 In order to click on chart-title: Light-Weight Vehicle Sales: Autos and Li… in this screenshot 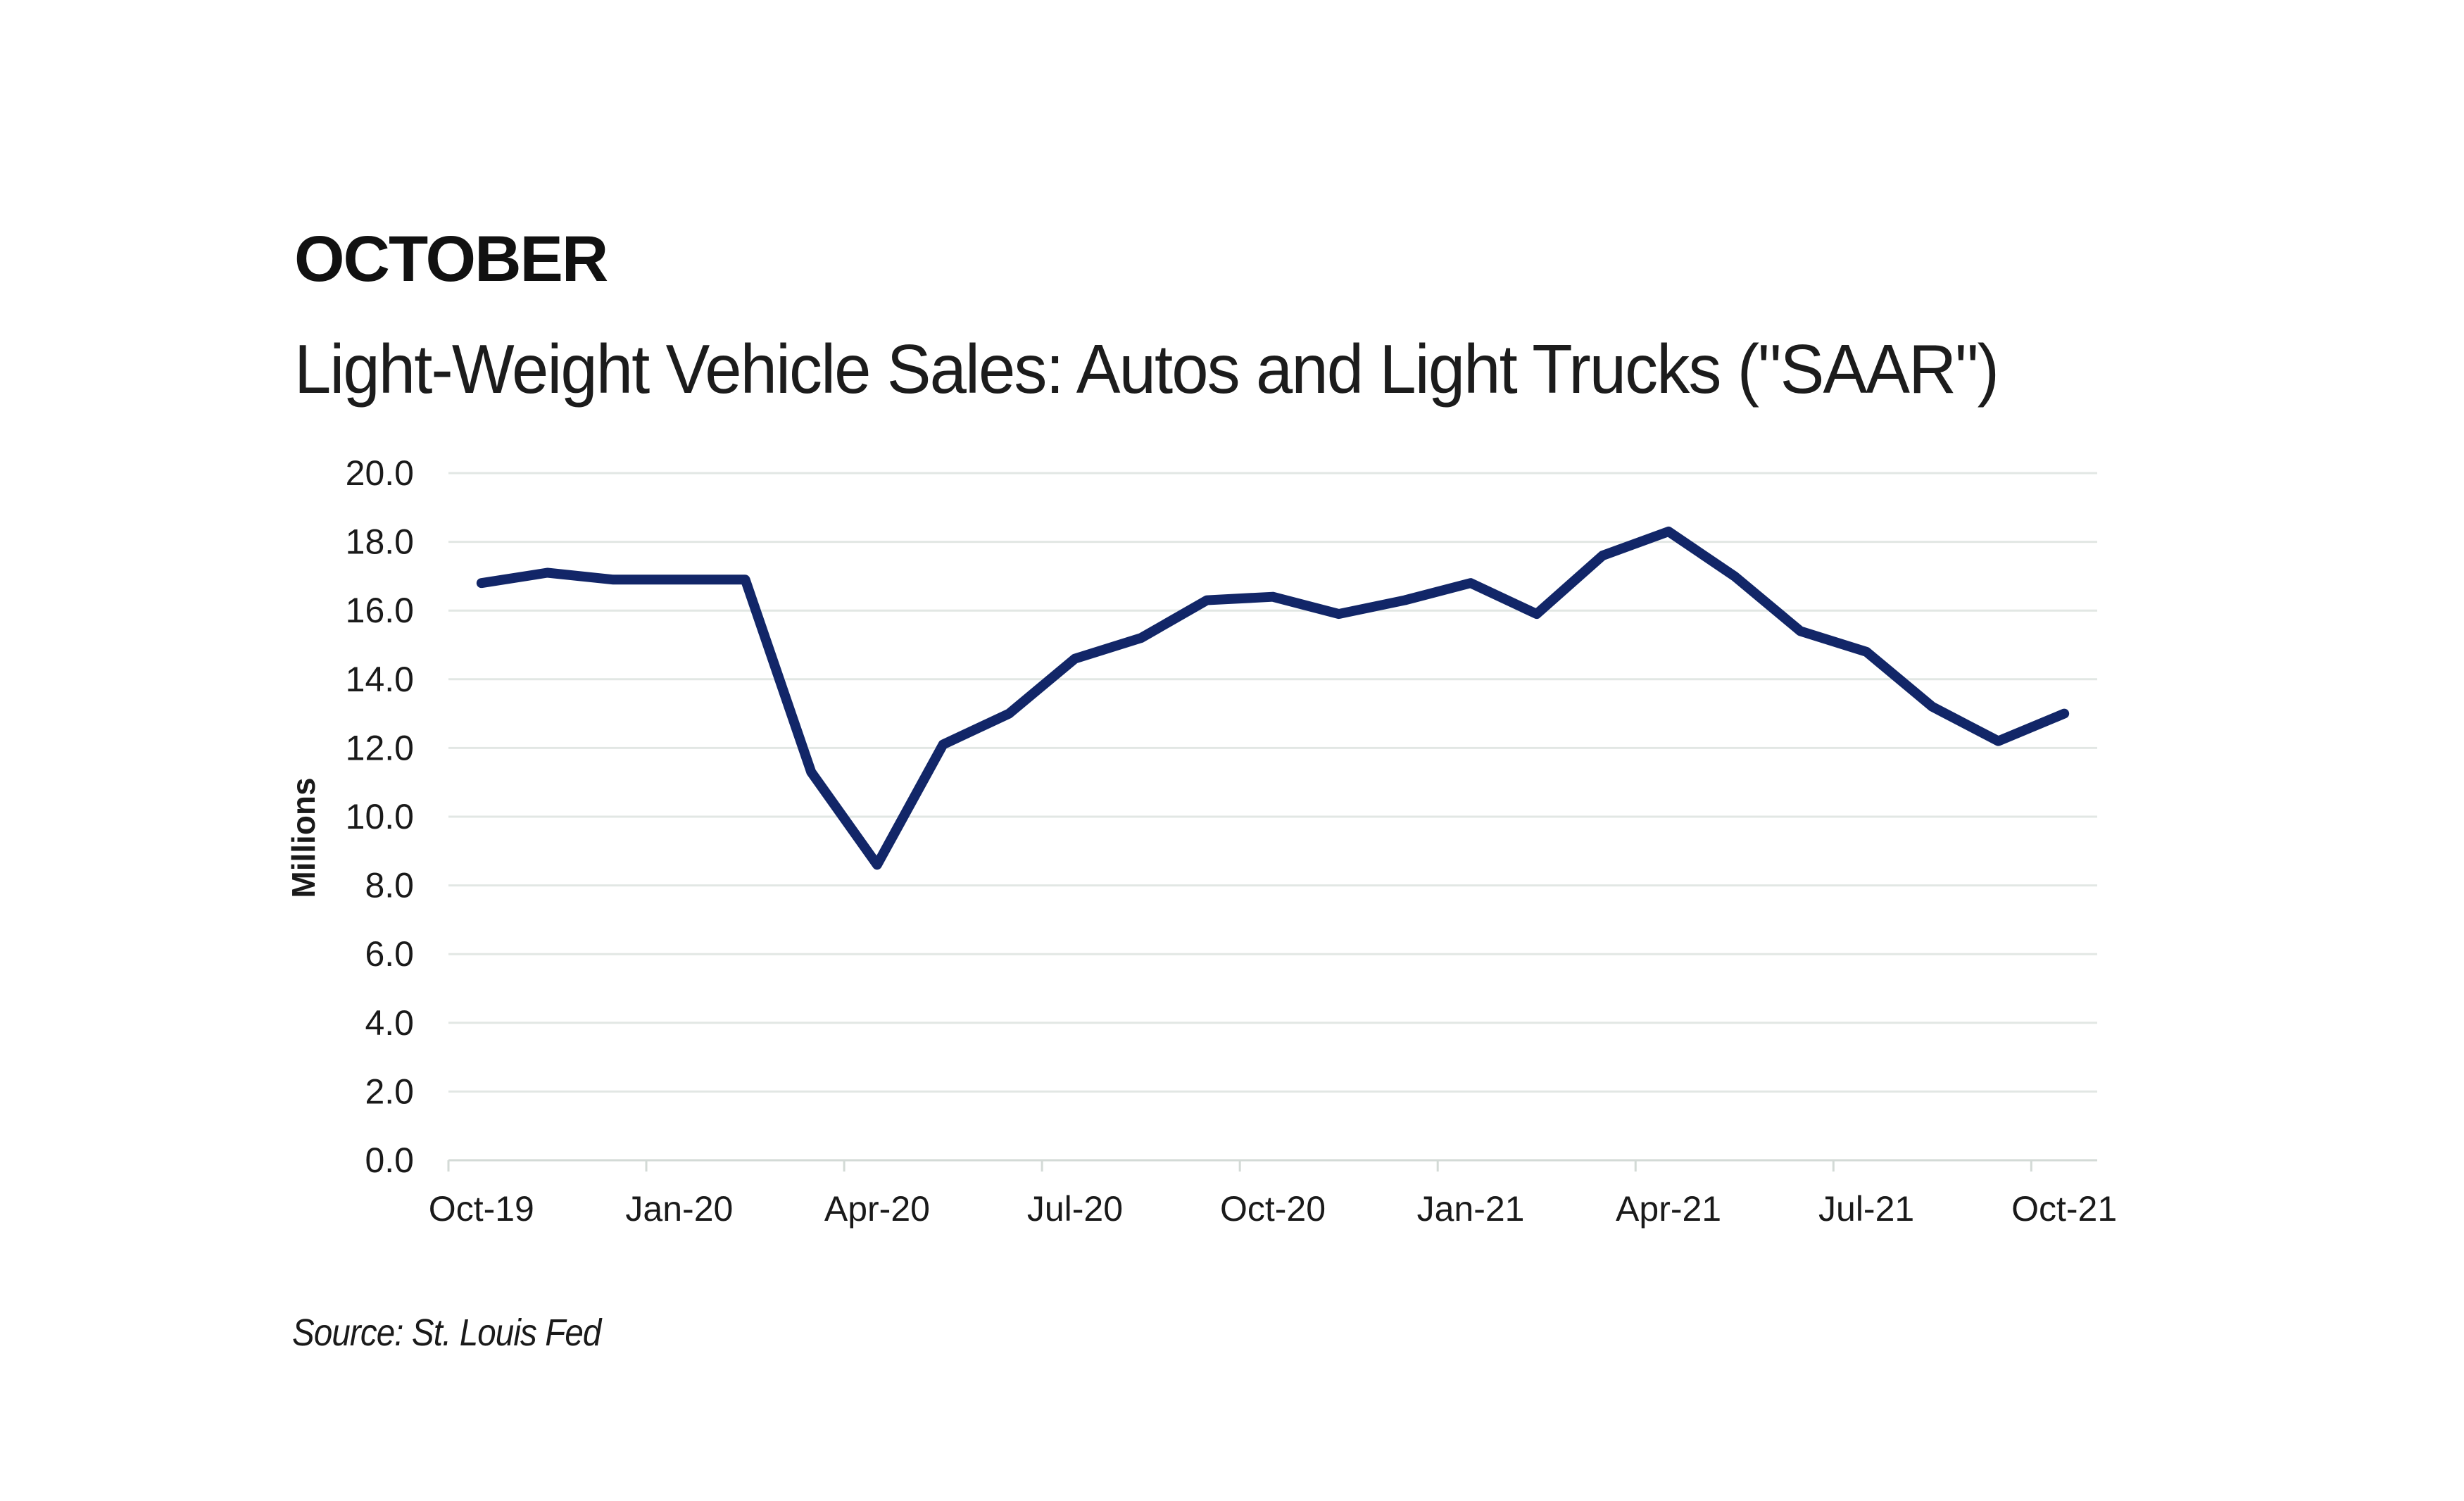, I will do `click(1146, 369)`.